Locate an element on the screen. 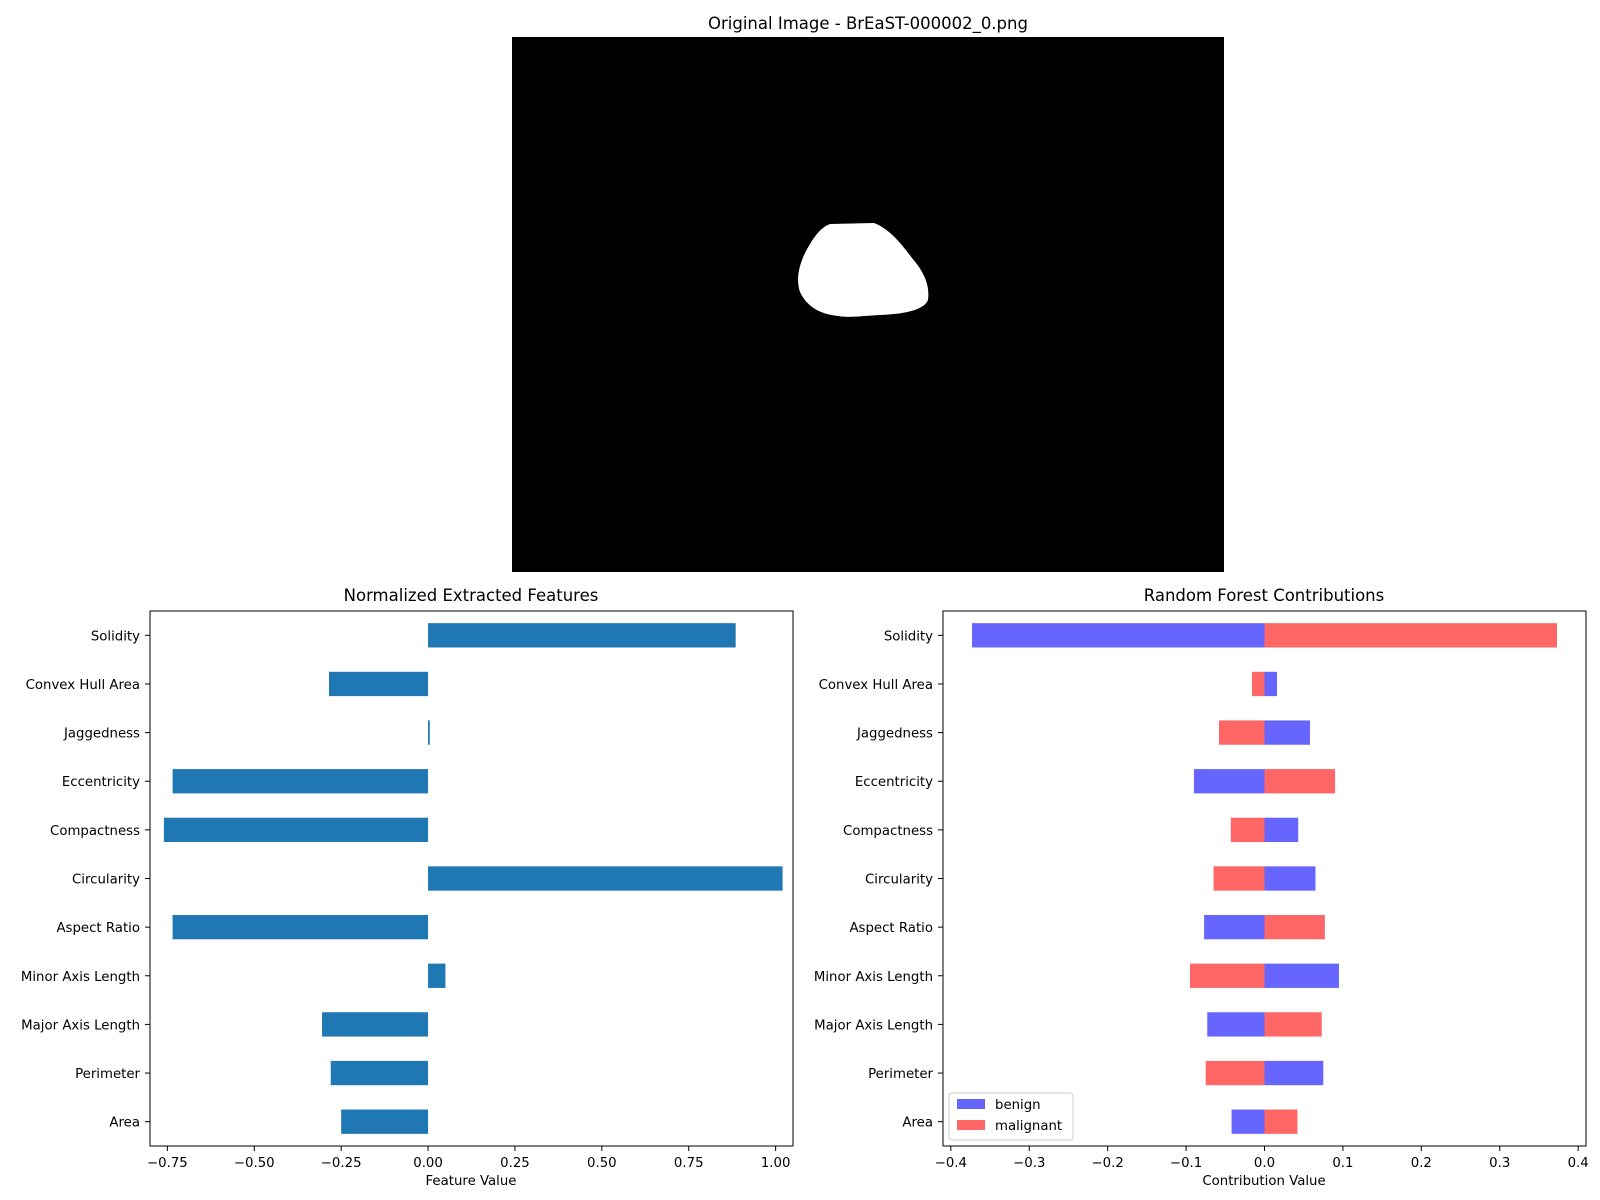 The width and height of the screenshot is (1600, 1200). bar-malignant-aspect-ratio is located at coordinates (1294, 927).